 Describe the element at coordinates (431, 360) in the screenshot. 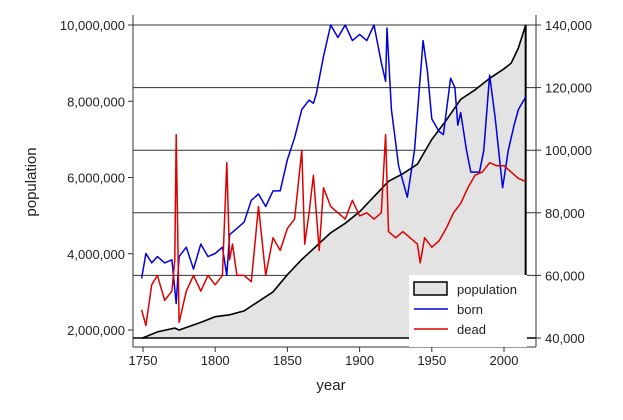

I see `x-tick-label: 1950` at that location.